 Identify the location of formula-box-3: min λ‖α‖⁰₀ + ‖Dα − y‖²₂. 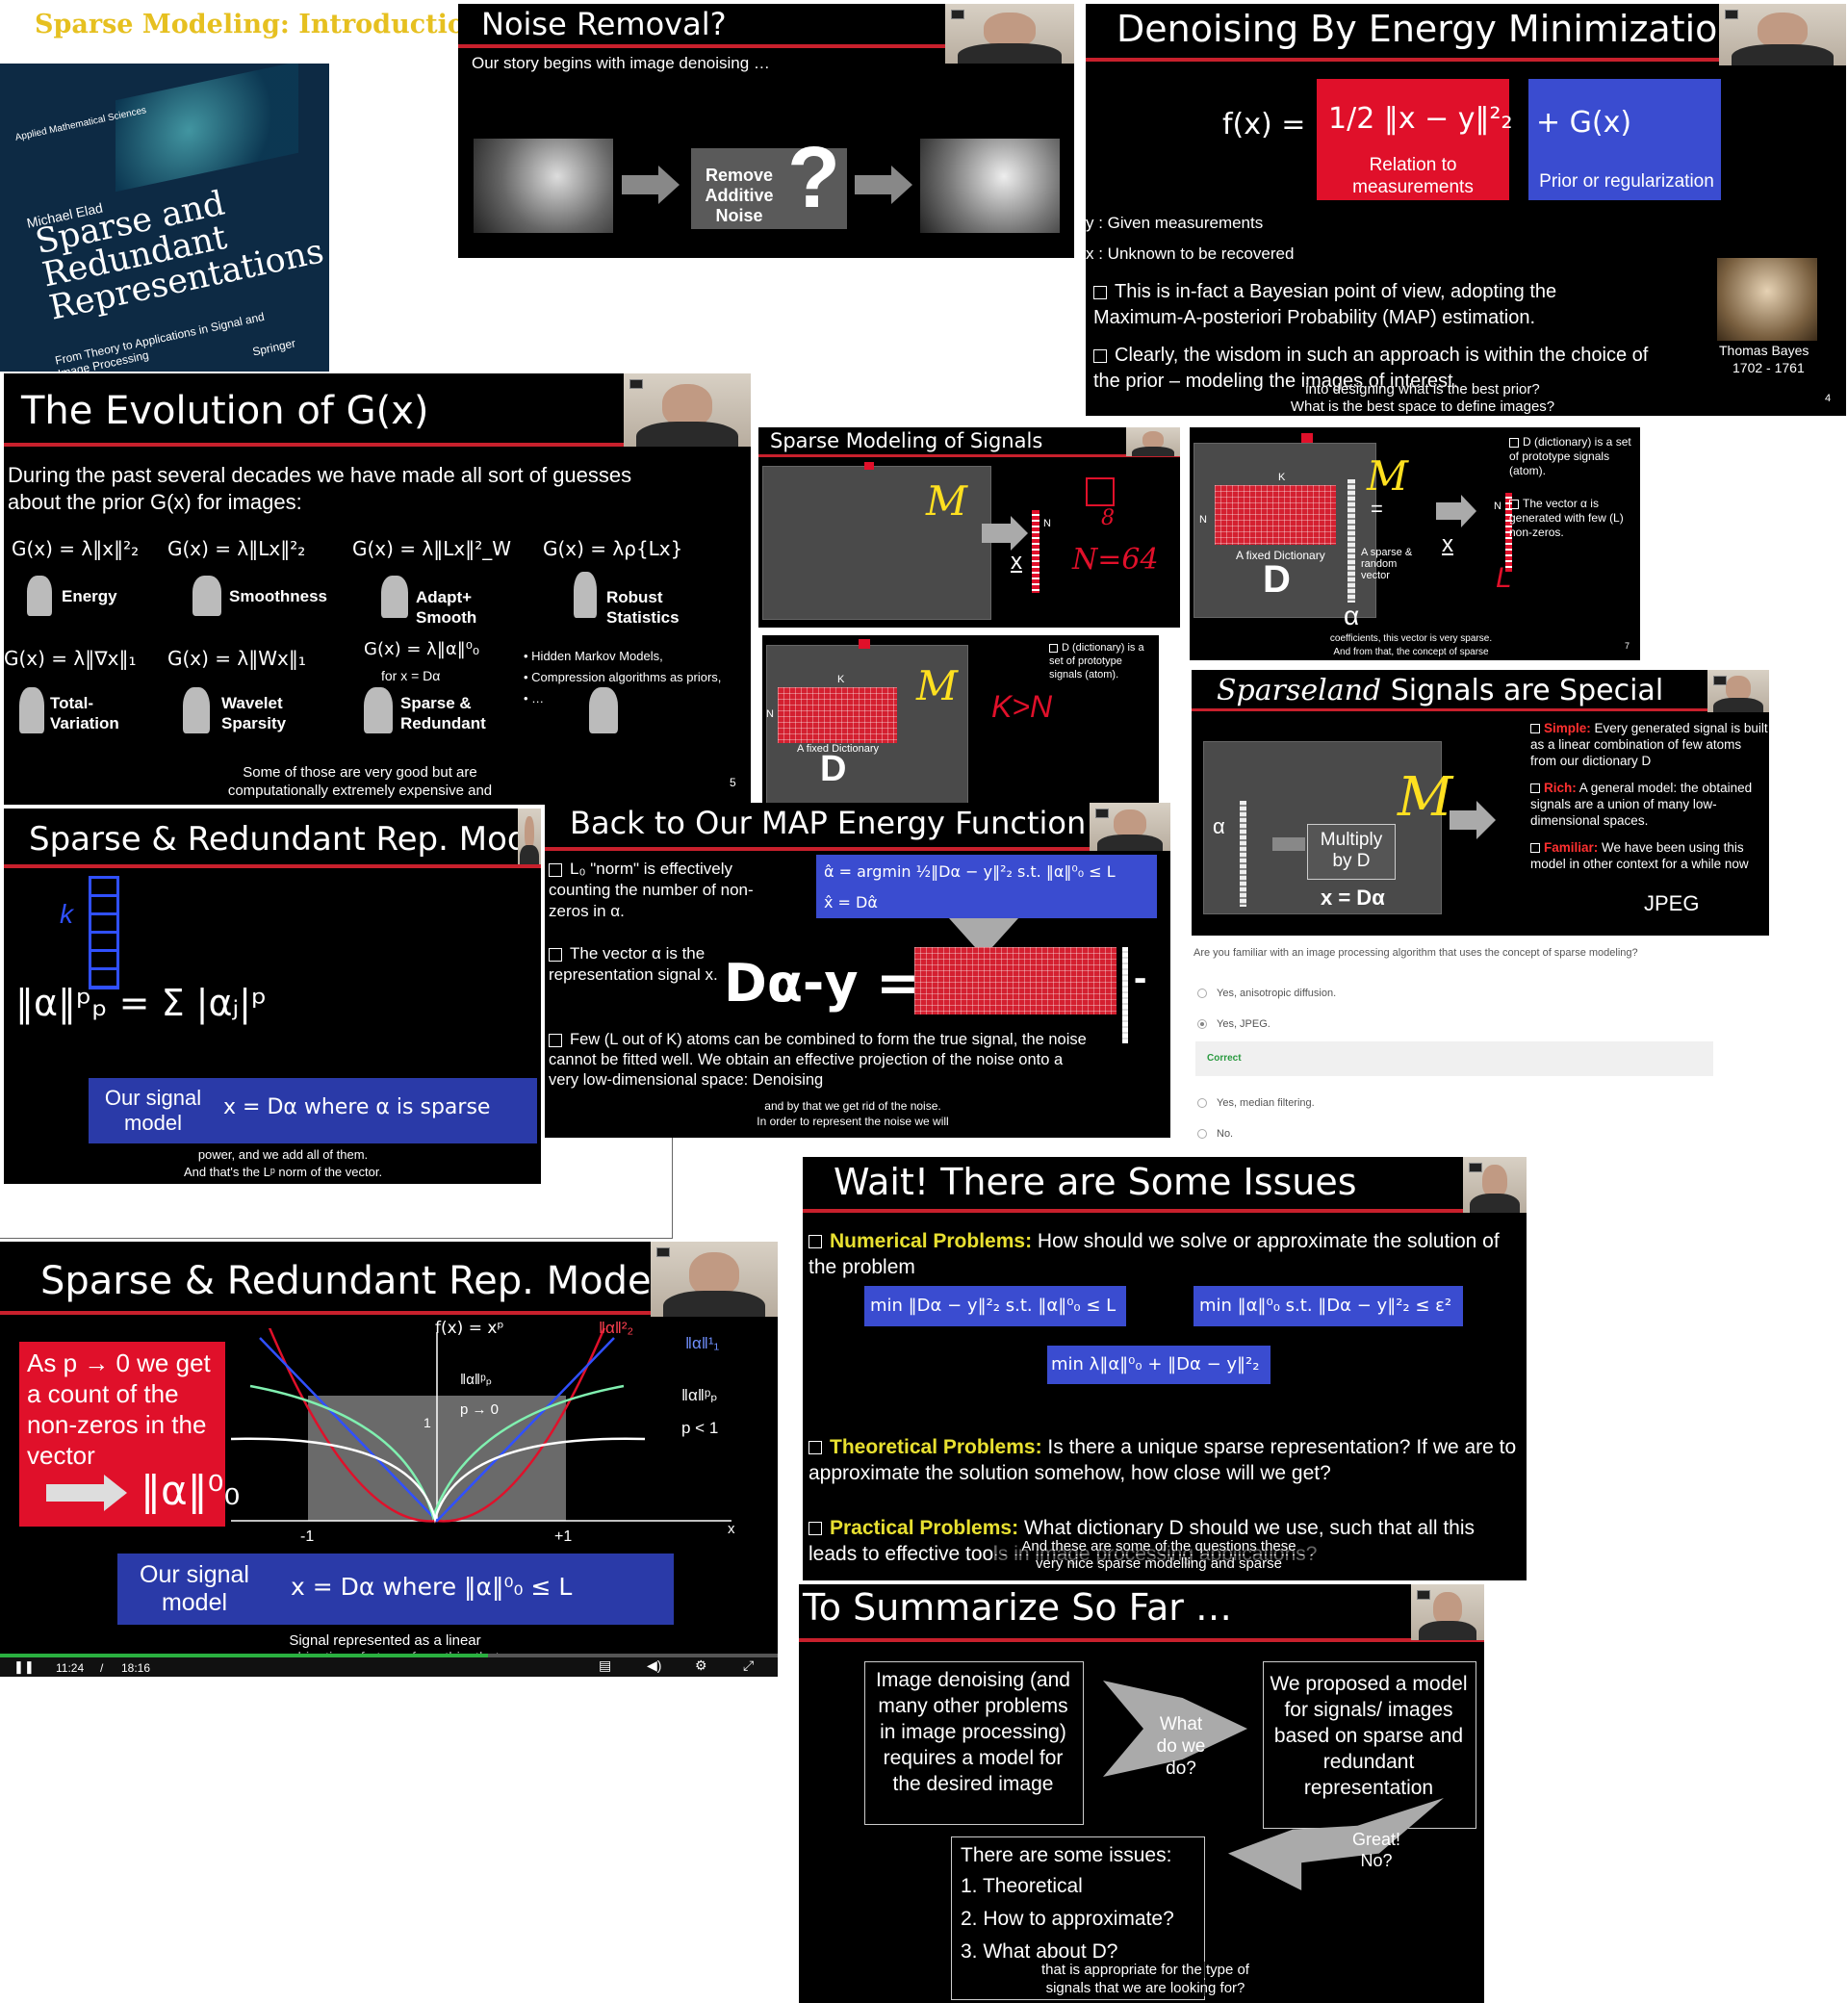
(1158, 1365).